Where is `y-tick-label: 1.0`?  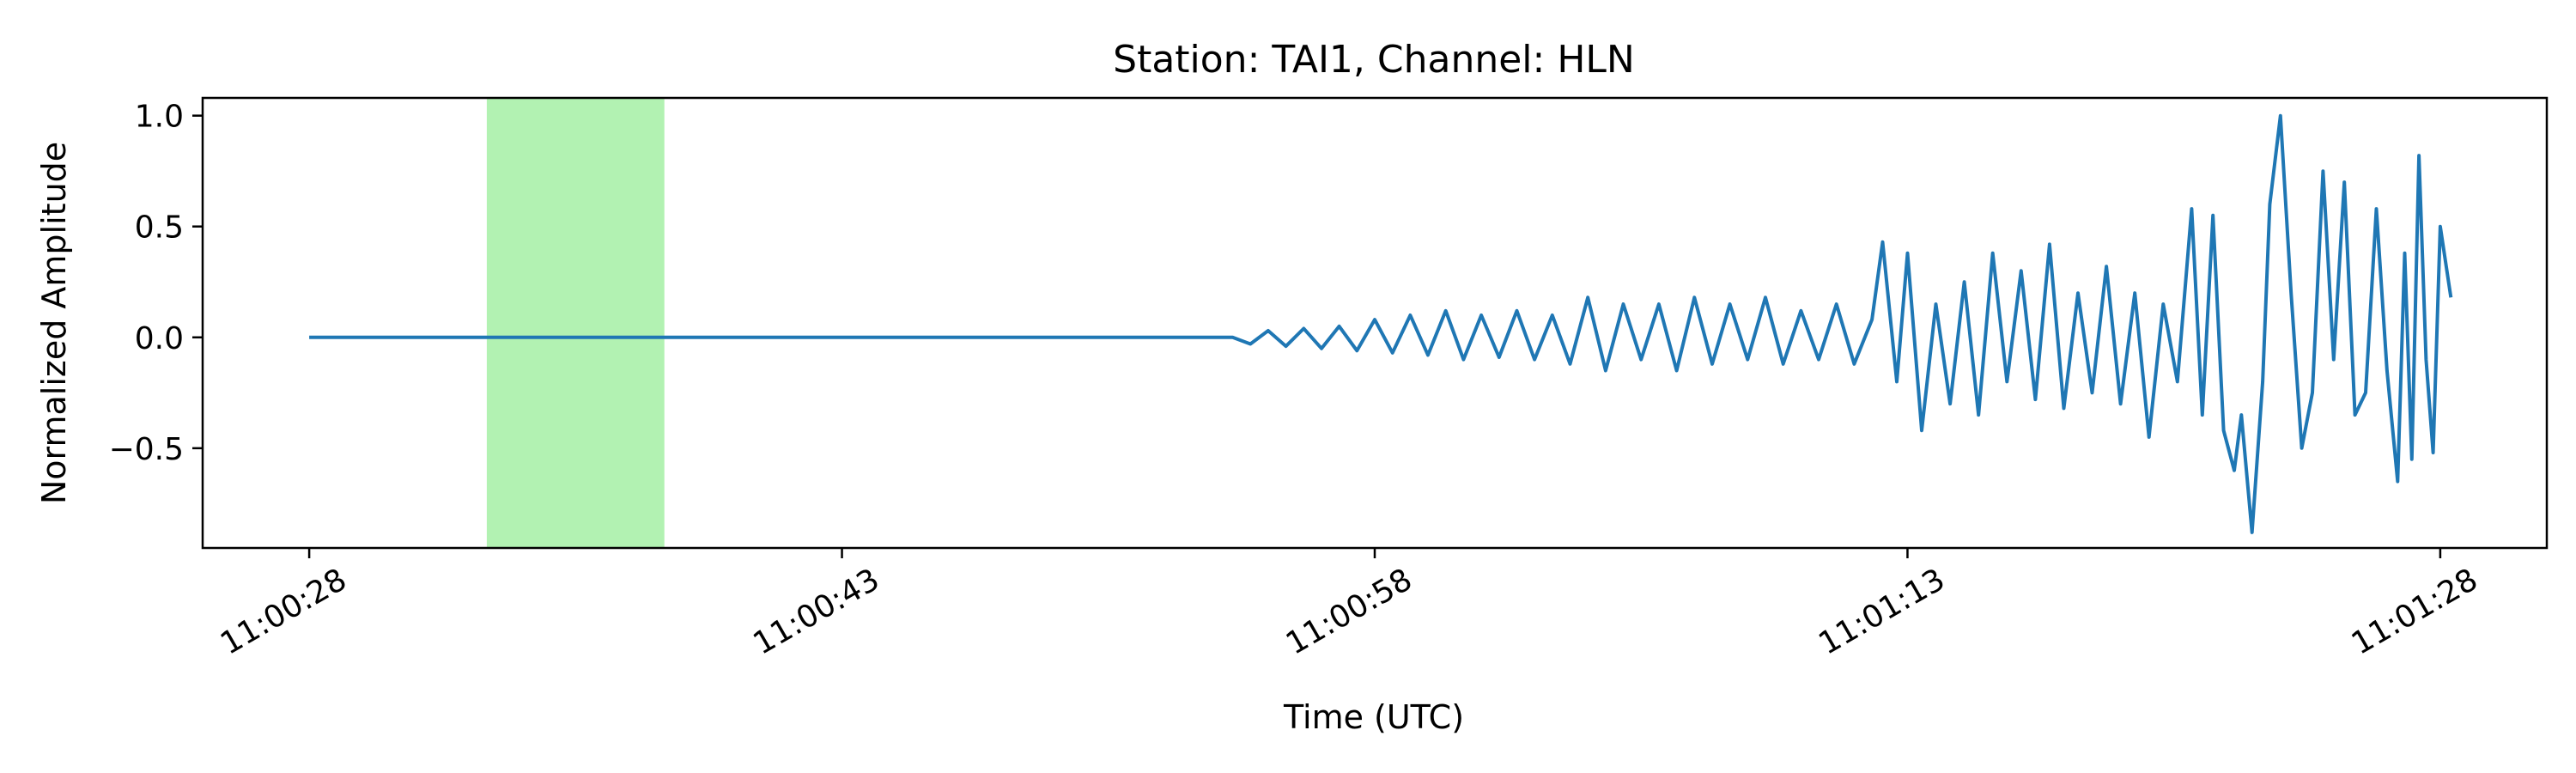
y-tick-label: 1.0 is located at coordinates (159, 117).